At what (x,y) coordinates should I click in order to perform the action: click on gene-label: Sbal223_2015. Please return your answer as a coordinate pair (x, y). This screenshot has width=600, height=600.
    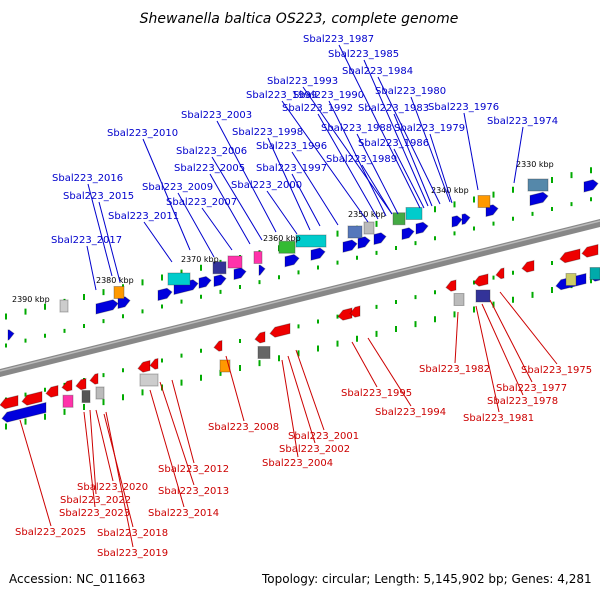
    Looking at the image, I should click on (98, 196).